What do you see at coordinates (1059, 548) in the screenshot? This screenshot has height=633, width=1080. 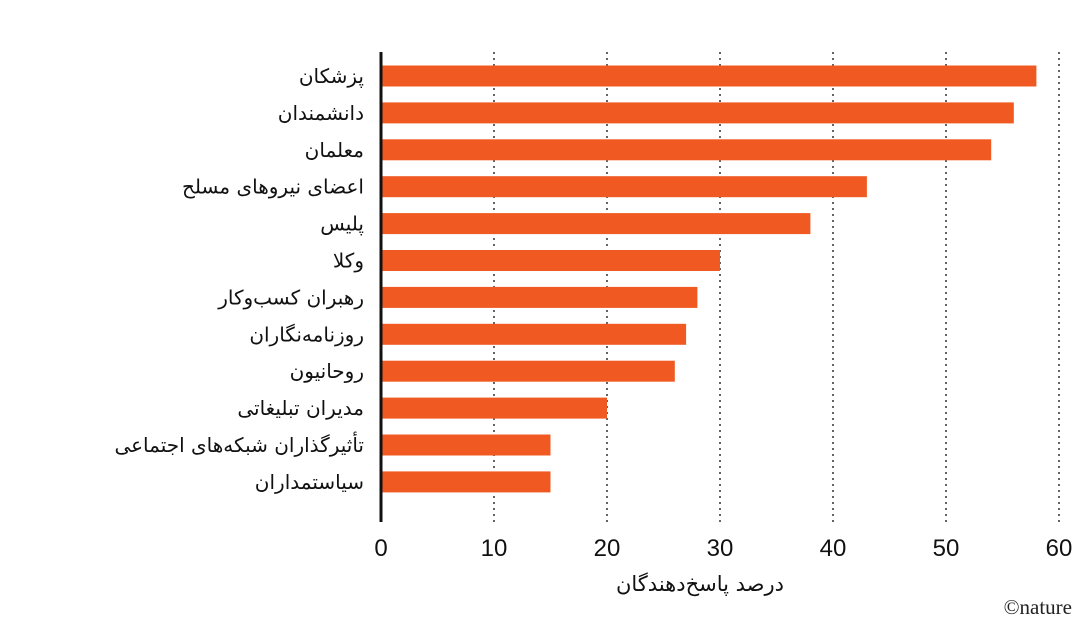 I see `x-tick-label-60: 60` at bounding box center [1059, 548].